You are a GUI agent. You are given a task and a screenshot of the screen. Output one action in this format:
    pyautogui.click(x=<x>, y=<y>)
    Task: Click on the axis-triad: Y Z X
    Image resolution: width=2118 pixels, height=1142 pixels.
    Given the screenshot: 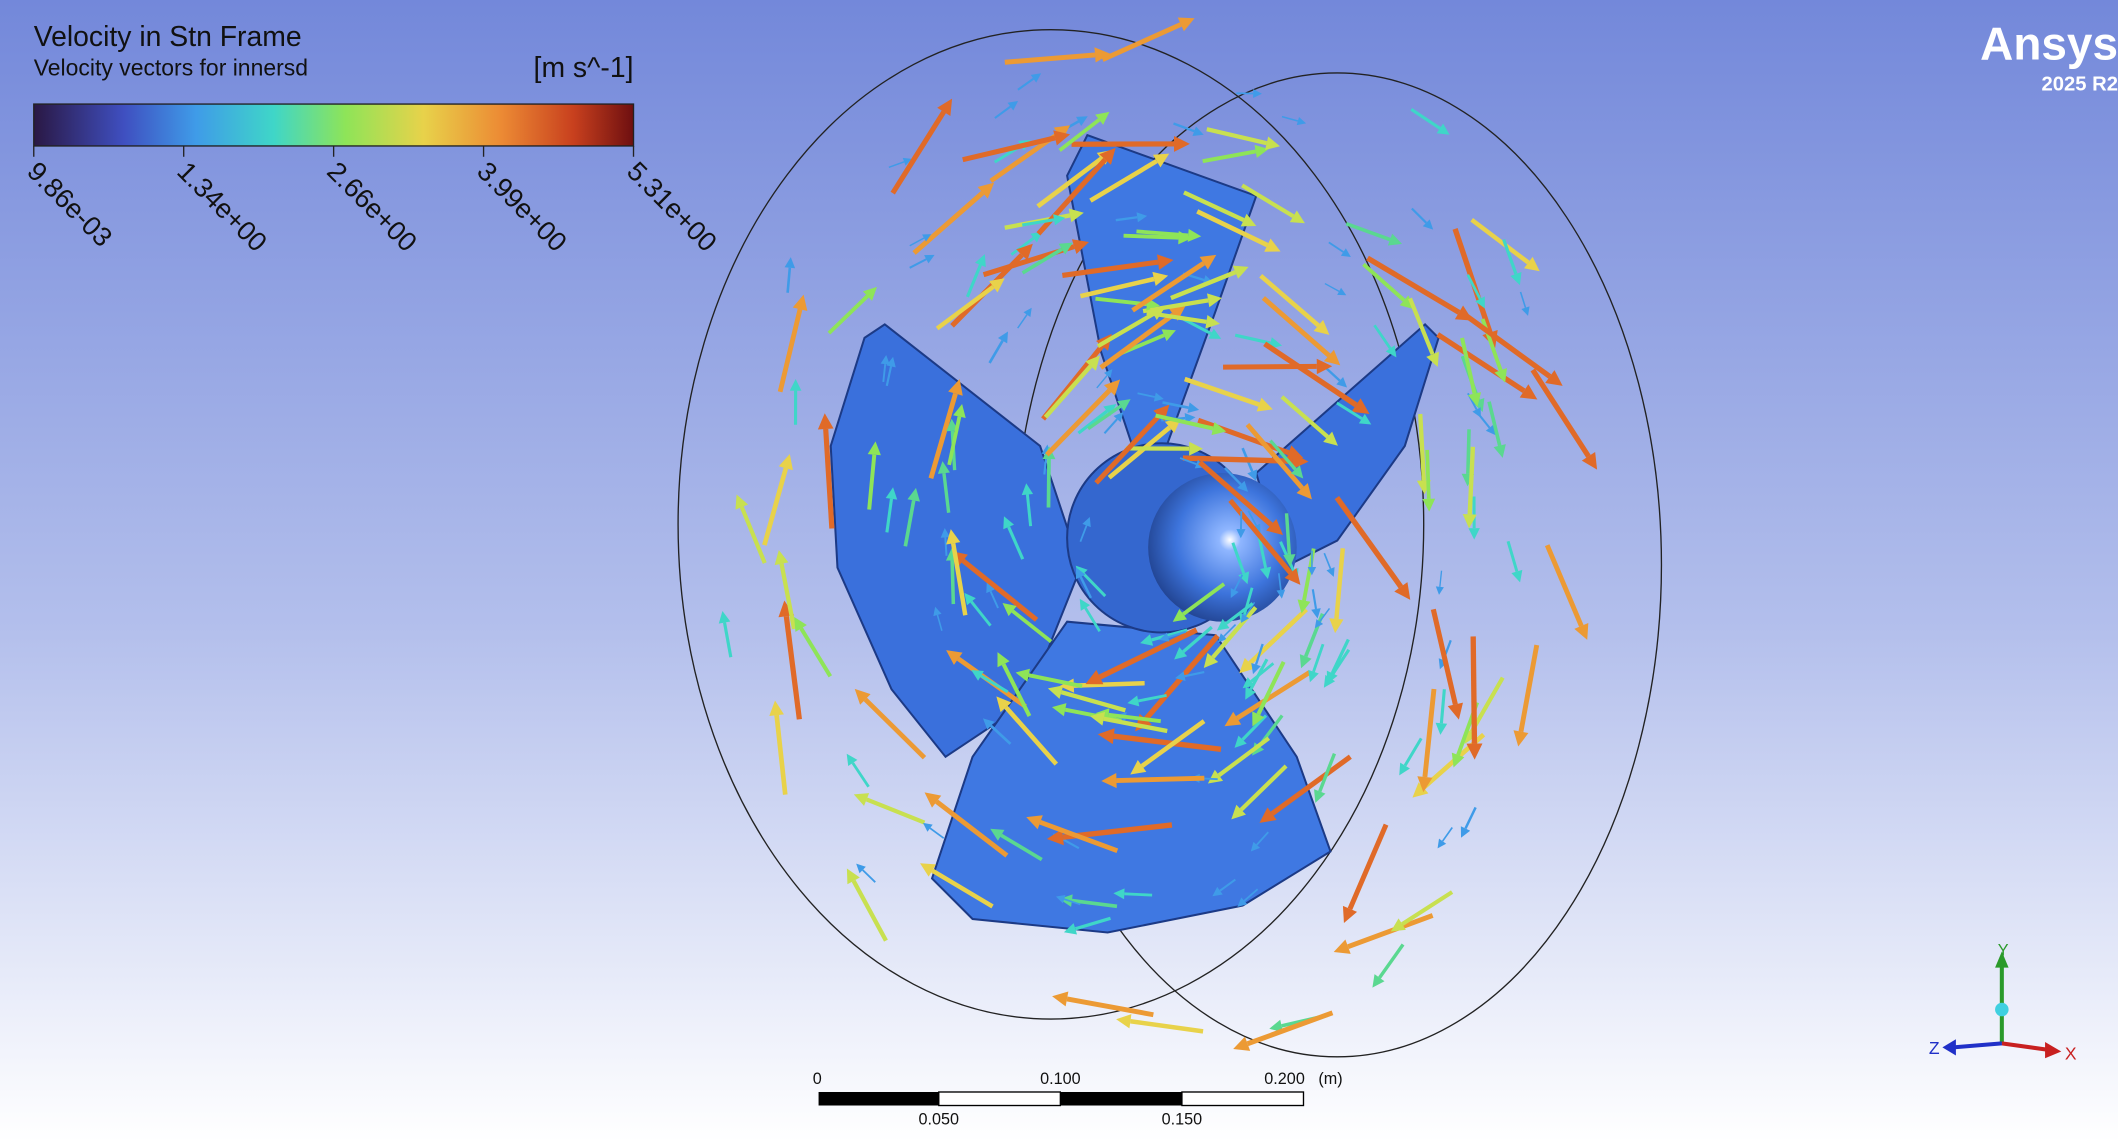 What is the action you would take?
    pyautogui.click(x=2003, y=1002)
    